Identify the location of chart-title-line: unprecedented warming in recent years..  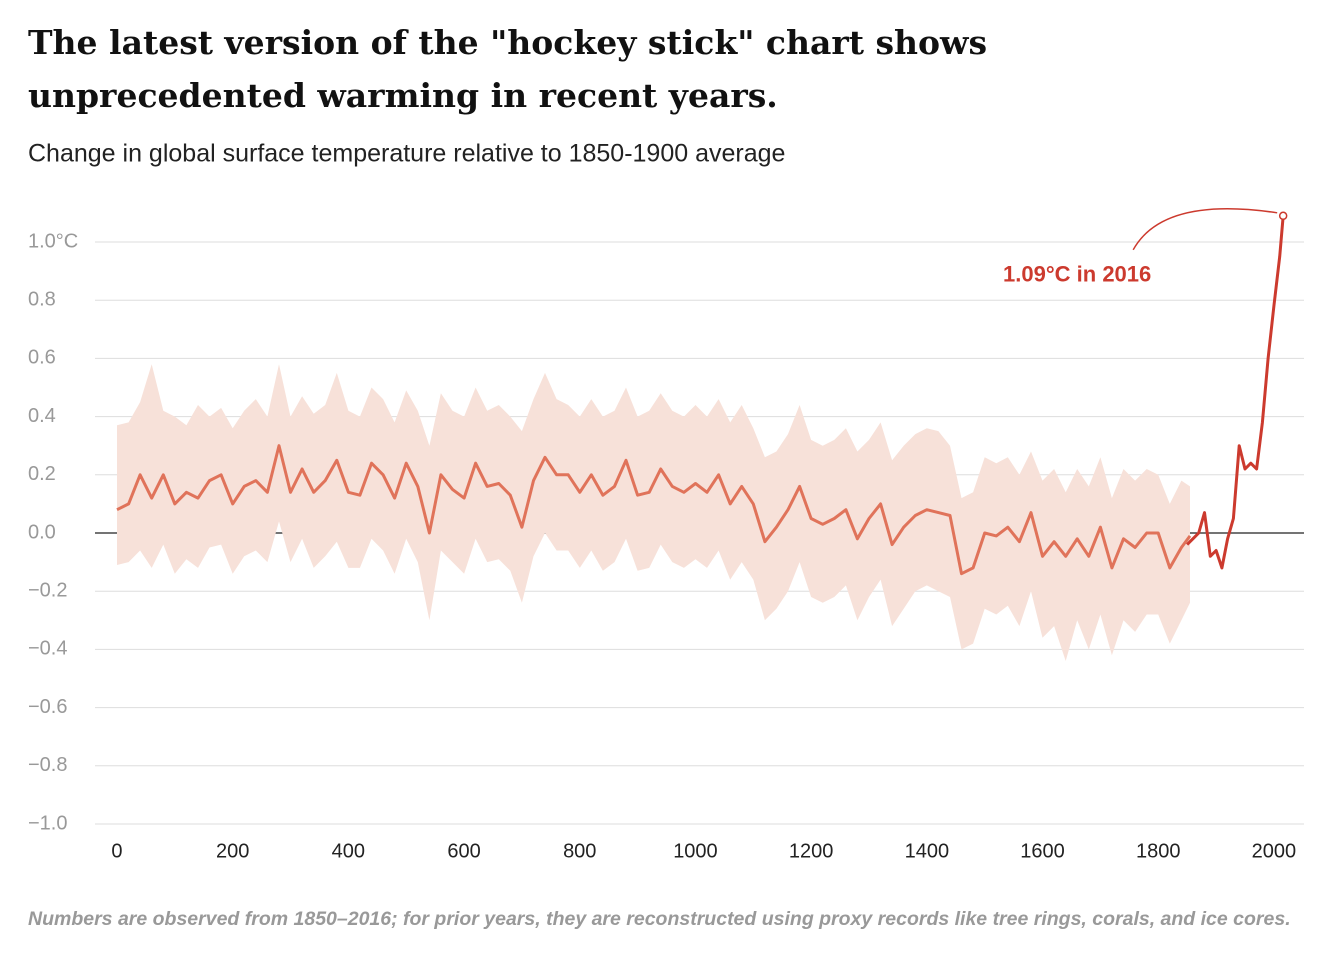
(403, 95).